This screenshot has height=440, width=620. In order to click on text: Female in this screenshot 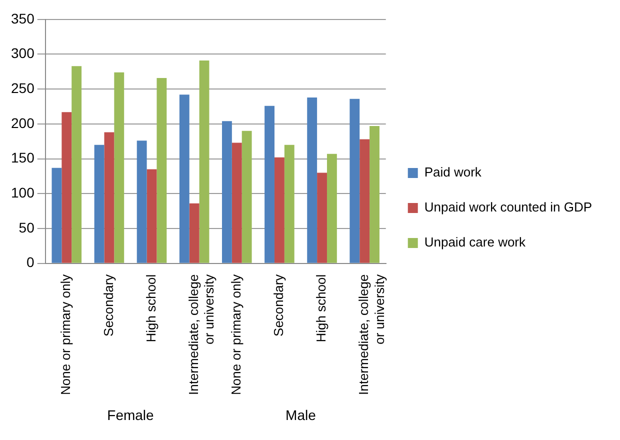, I will do `click(130, 414)`.